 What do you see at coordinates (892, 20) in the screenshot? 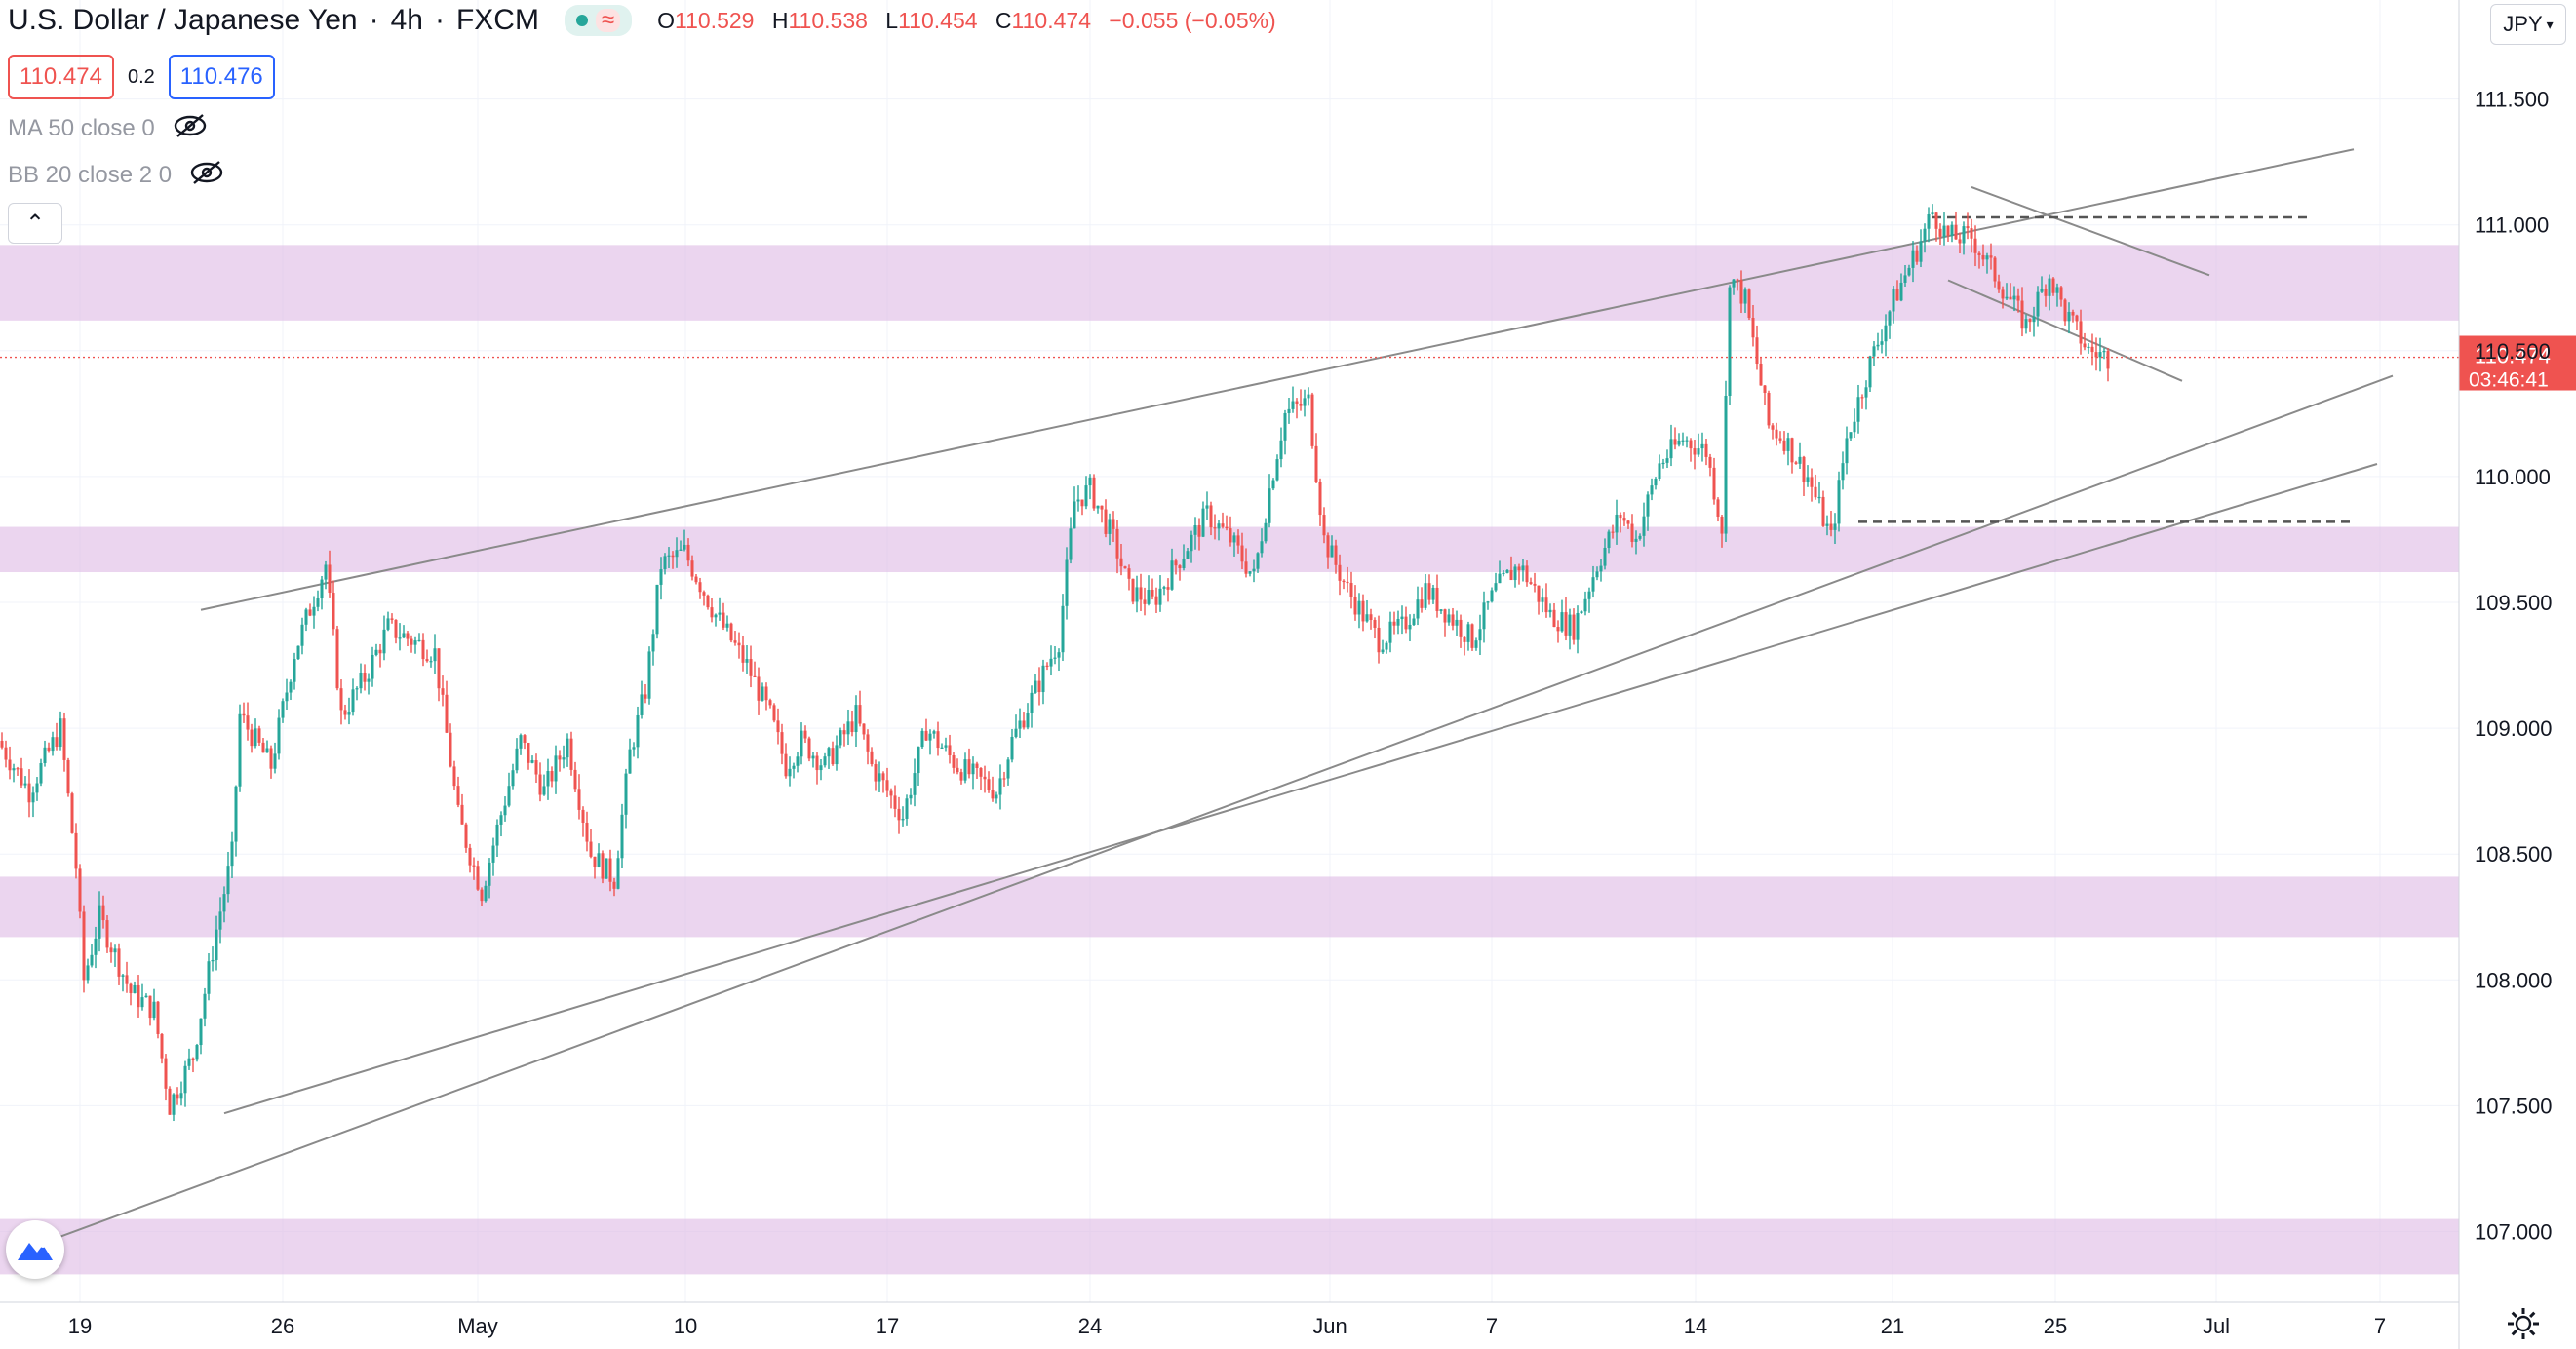
I see `low-key: L` at bounding box center [892, 20].